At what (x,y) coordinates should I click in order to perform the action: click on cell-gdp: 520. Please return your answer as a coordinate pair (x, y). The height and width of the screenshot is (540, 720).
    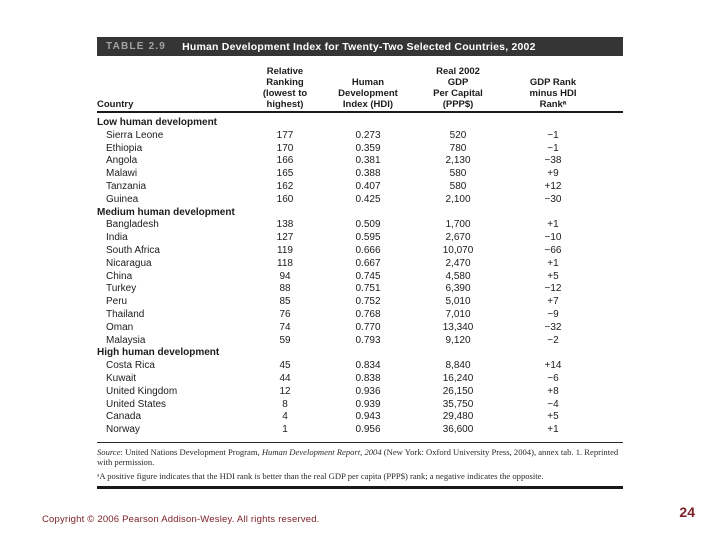
    Looking at the image, I should click on (458, 135).